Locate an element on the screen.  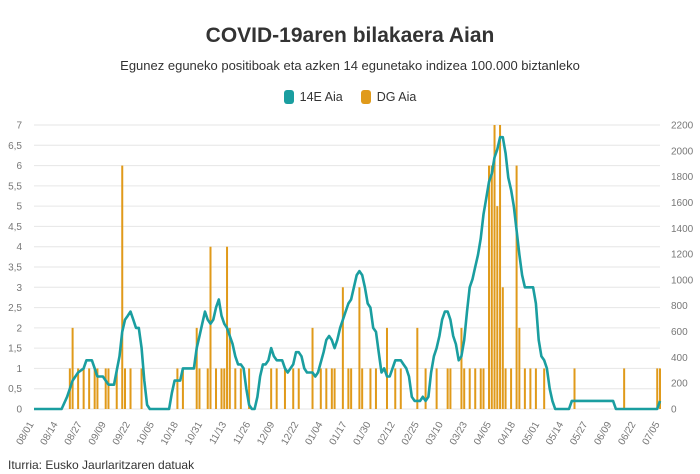
x-tick-label: 02/12 is located at coordinates (387, 434).